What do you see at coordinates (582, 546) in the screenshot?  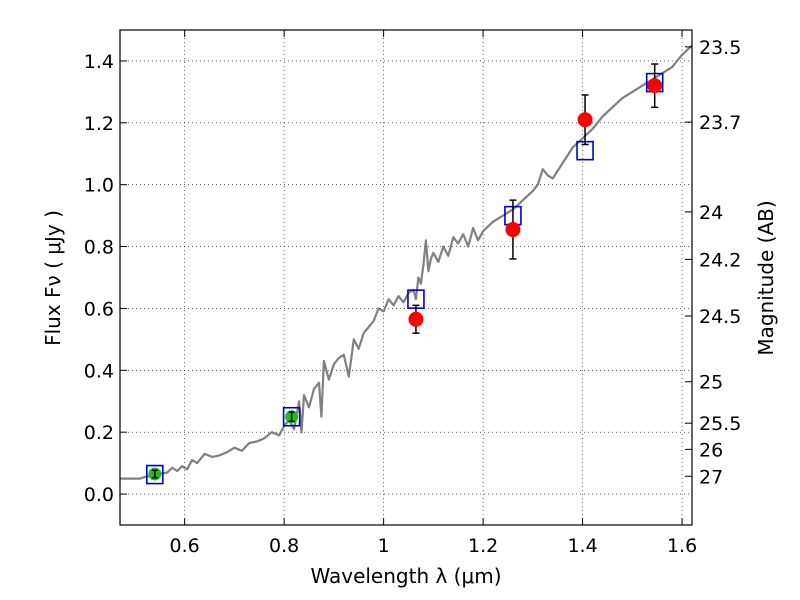 I see `x-tick-label: 1.4` at bounding box center [582, 546].